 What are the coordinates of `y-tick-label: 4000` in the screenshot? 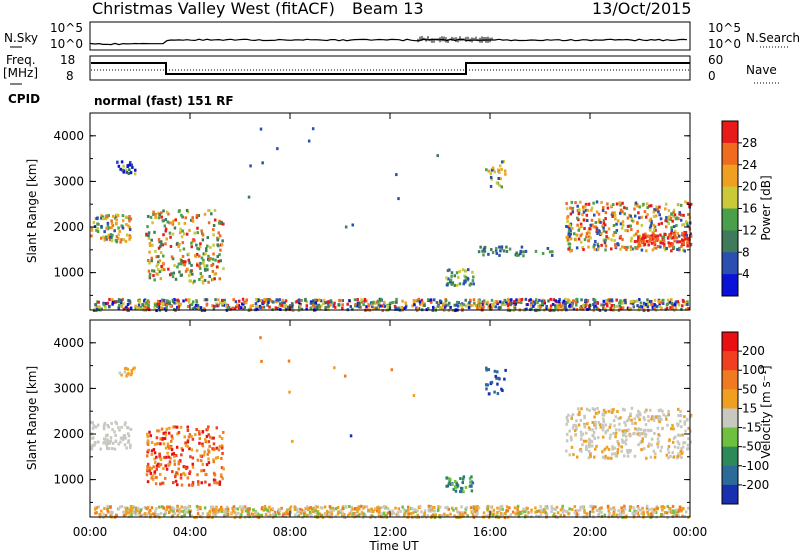 It's located at (68, 343).